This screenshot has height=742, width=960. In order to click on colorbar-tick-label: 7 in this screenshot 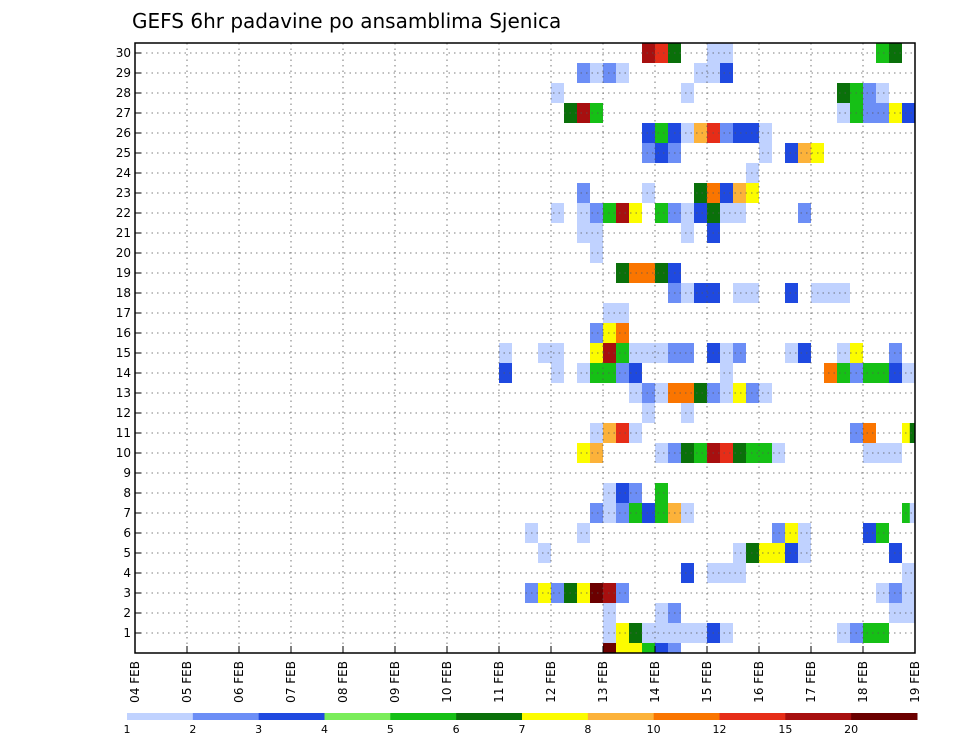, I will do `click(522, 729)`.